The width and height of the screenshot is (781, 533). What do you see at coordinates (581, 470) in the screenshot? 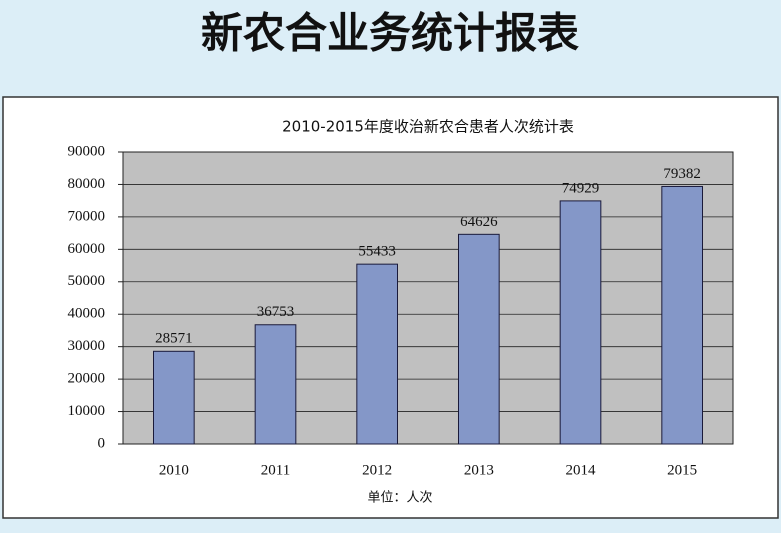
I see `x-tick-label: 2014` at bounding box center [581, 470].